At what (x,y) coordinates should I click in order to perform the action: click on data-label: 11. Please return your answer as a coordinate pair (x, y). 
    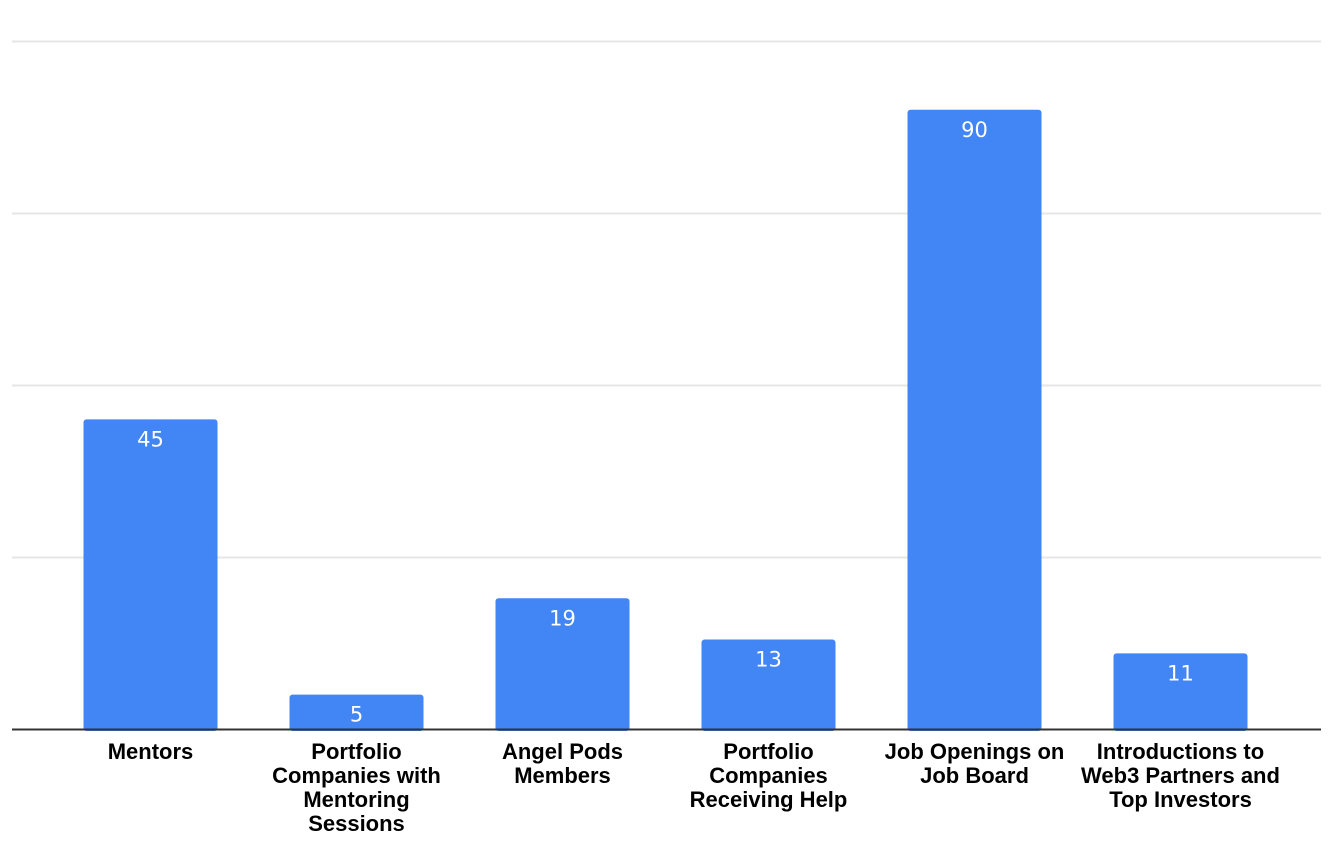
    Looking at the image, I should click on (1180, 673).